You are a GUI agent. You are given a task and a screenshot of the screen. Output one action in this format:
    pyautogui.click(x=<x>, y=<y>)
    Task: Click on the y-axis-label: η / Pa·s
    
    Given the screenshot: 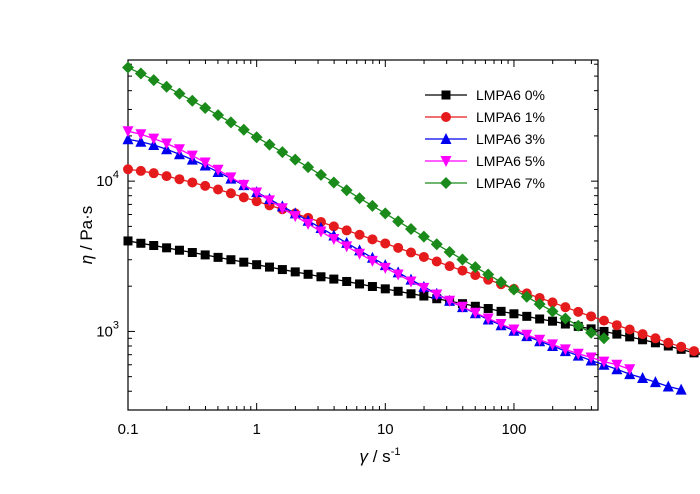 What is the action you would take?
    pyautogui.click(x=86, y=235)
    